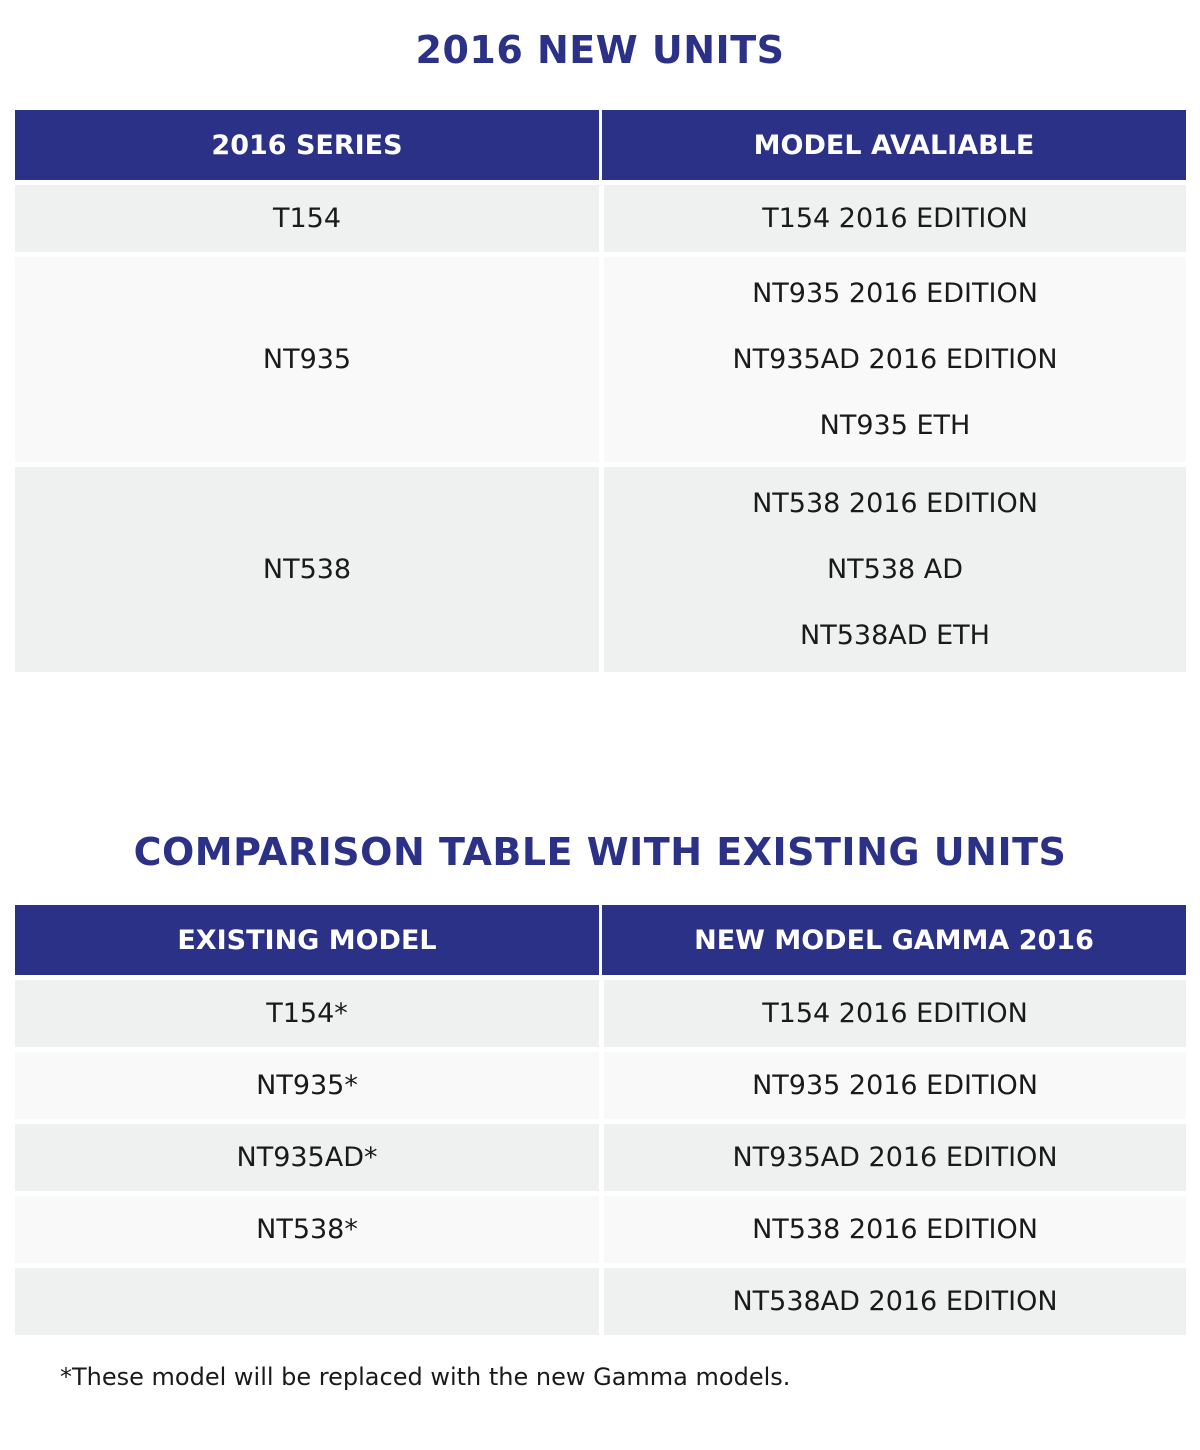 This screenshot has height=1450, width=1200. What do you see at coordinates (307, 1155) in the screenshot?
I see `existing-model-cell: NT935AD*` at bounding box center [307, 1155].